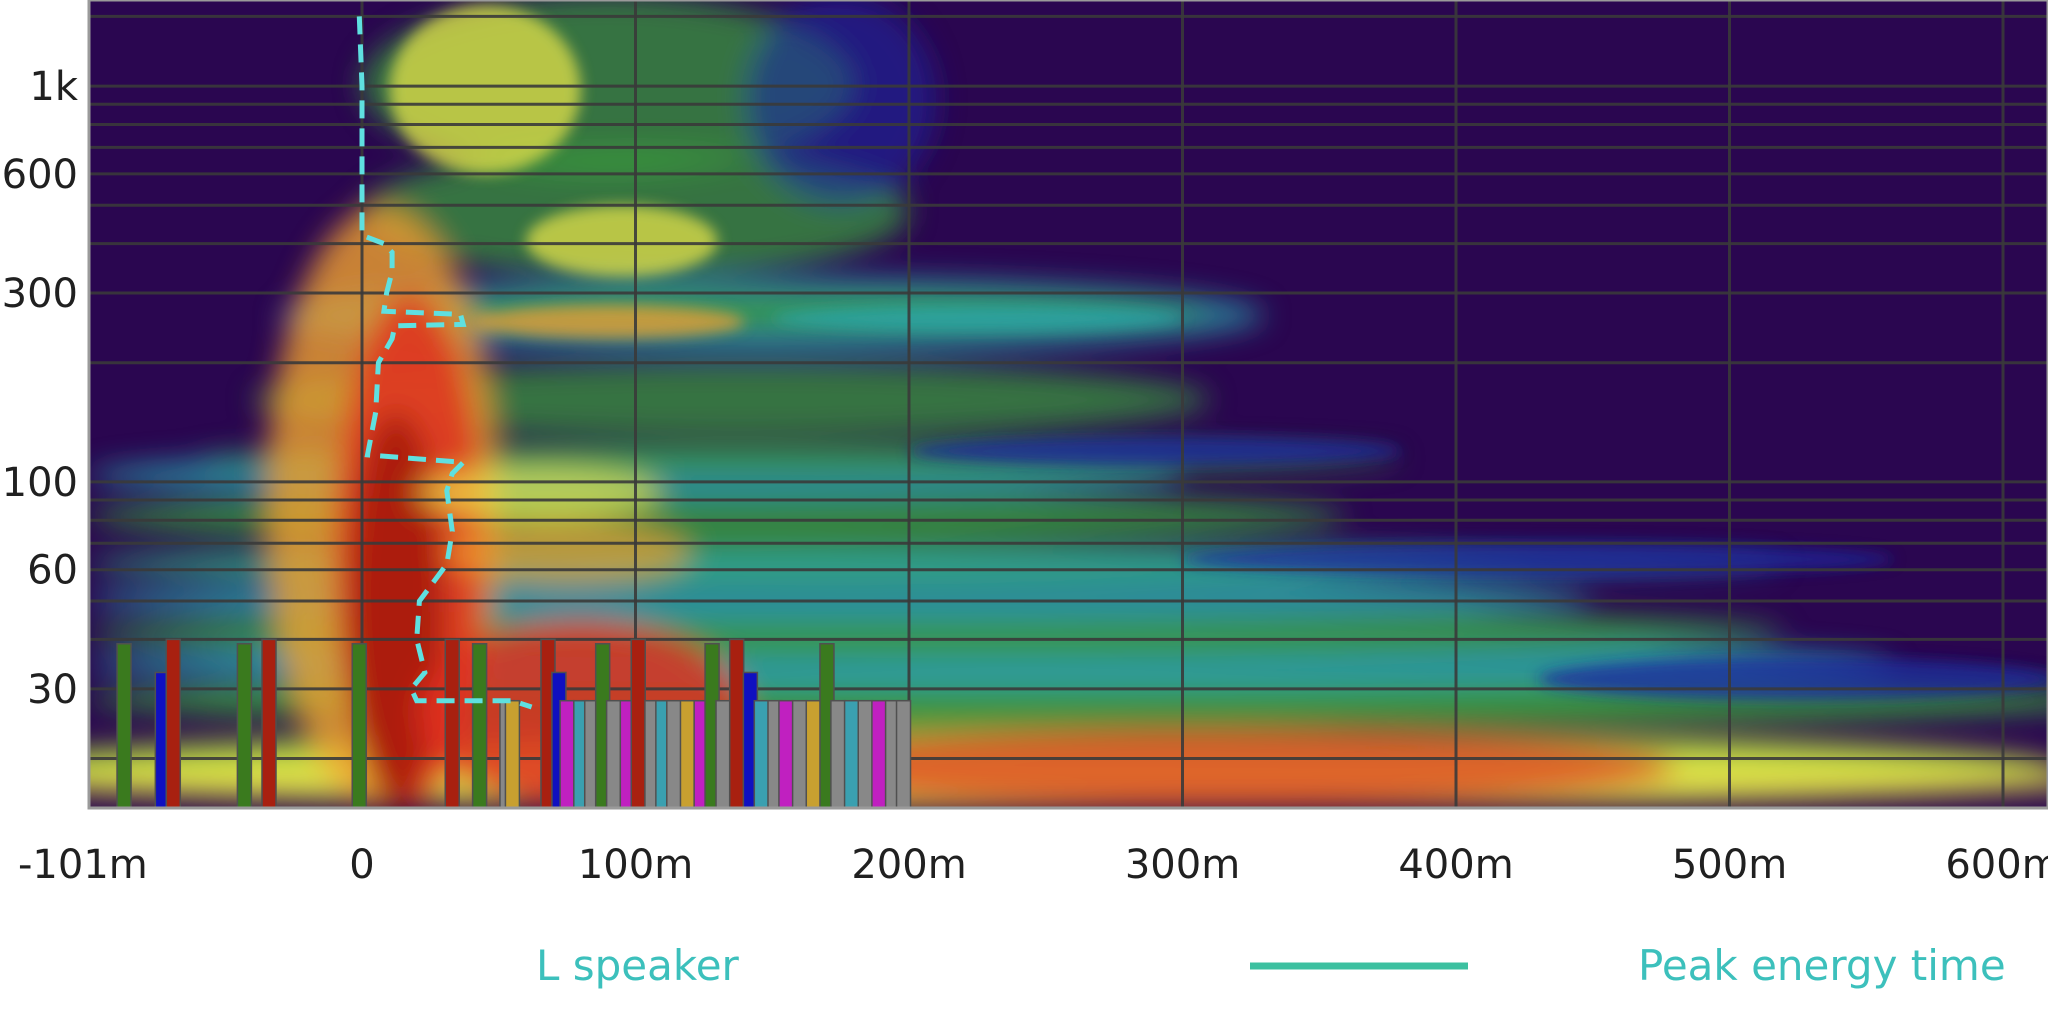 The image size is (2048, 1010). I want to click on x-tick-label: 600m, so click(1996, 865).